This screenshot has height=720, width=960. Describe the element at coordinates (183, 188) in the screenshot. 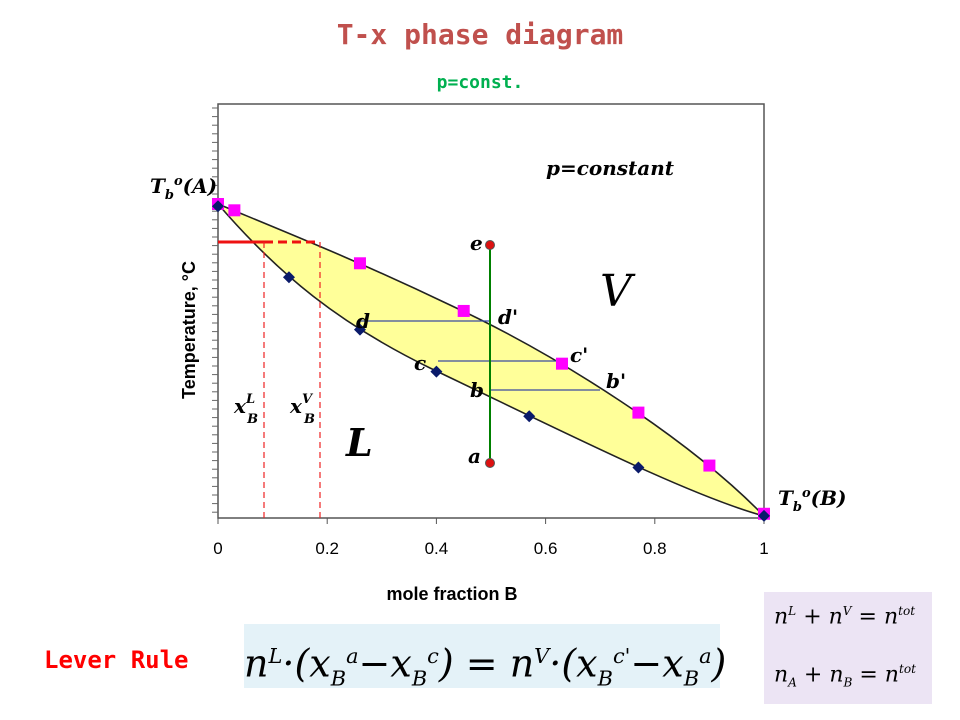

I see `endpoint-label-A: Tbo(A)` at that location.